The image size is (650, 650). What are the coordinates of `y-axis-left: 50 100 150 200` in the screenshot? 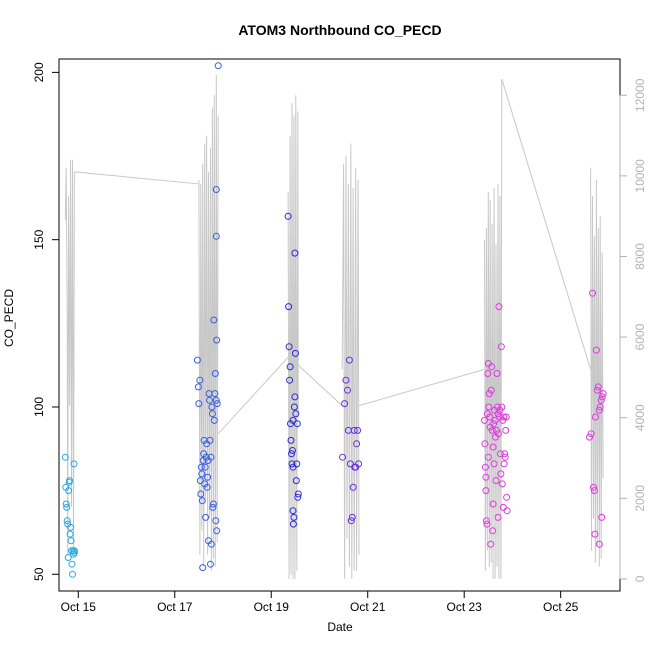 It's located at (46, 321).